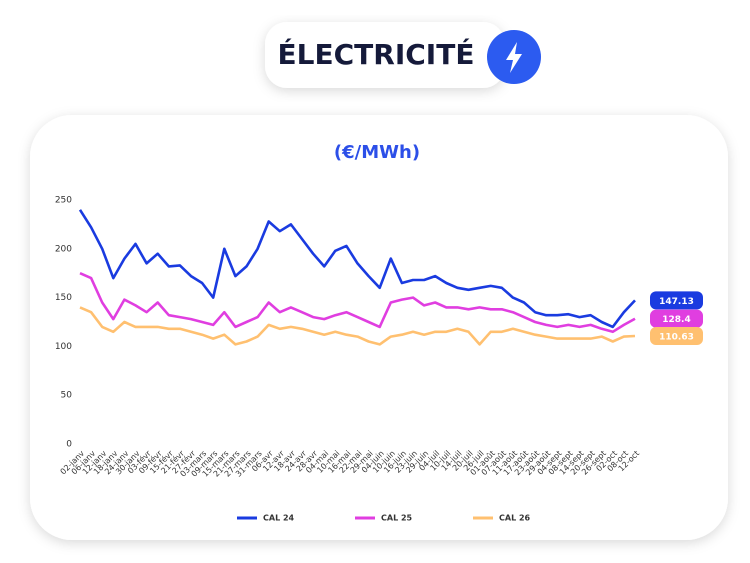 This screenshot has width=750, height=563. I want to click on y-tick-label: 250, so click(63, 201).